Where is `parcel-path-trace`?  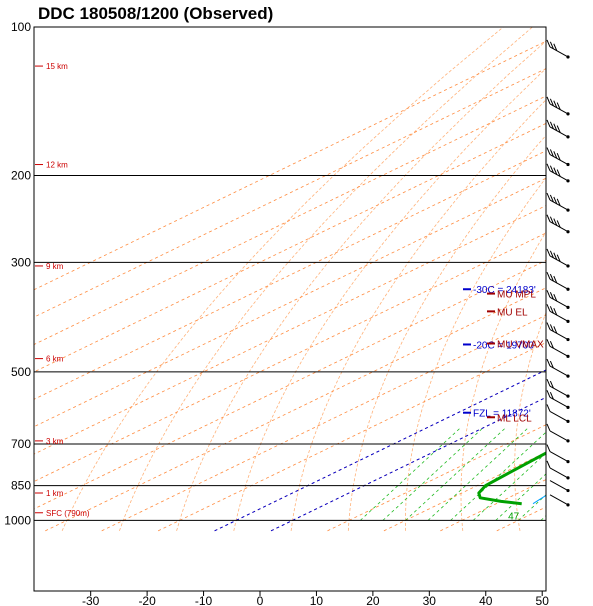 parcel-path-trace is located at coordinates (574, 265).